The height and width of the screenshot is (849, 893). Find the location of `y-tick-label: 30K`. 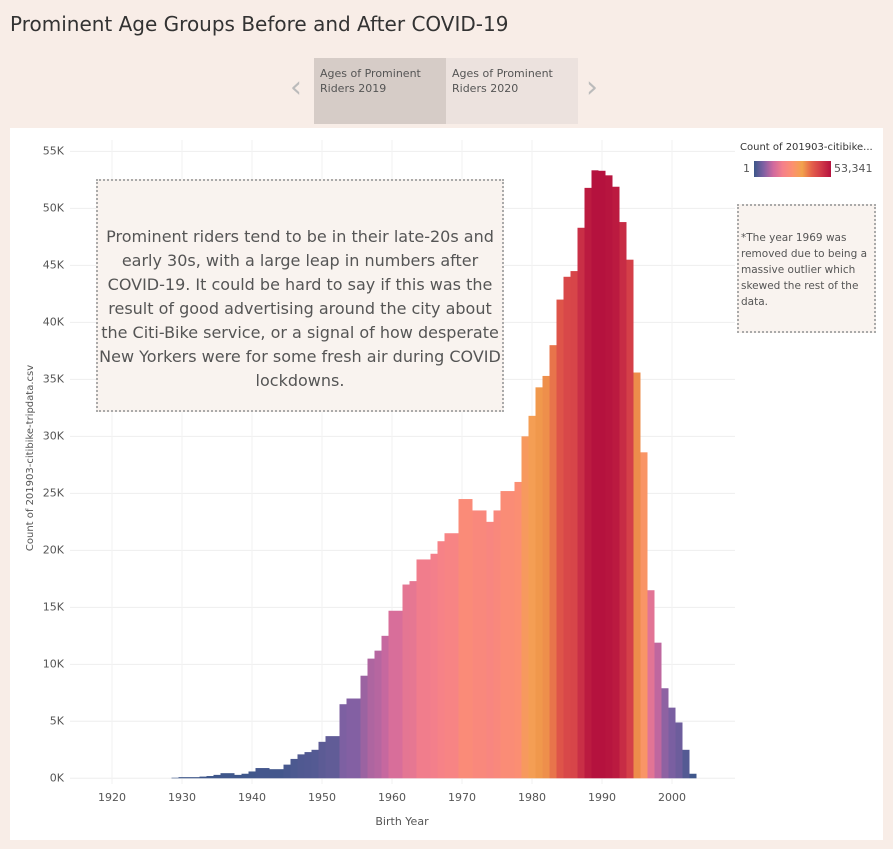

y-tick-label: 30K is located at coordinates (54, 435).